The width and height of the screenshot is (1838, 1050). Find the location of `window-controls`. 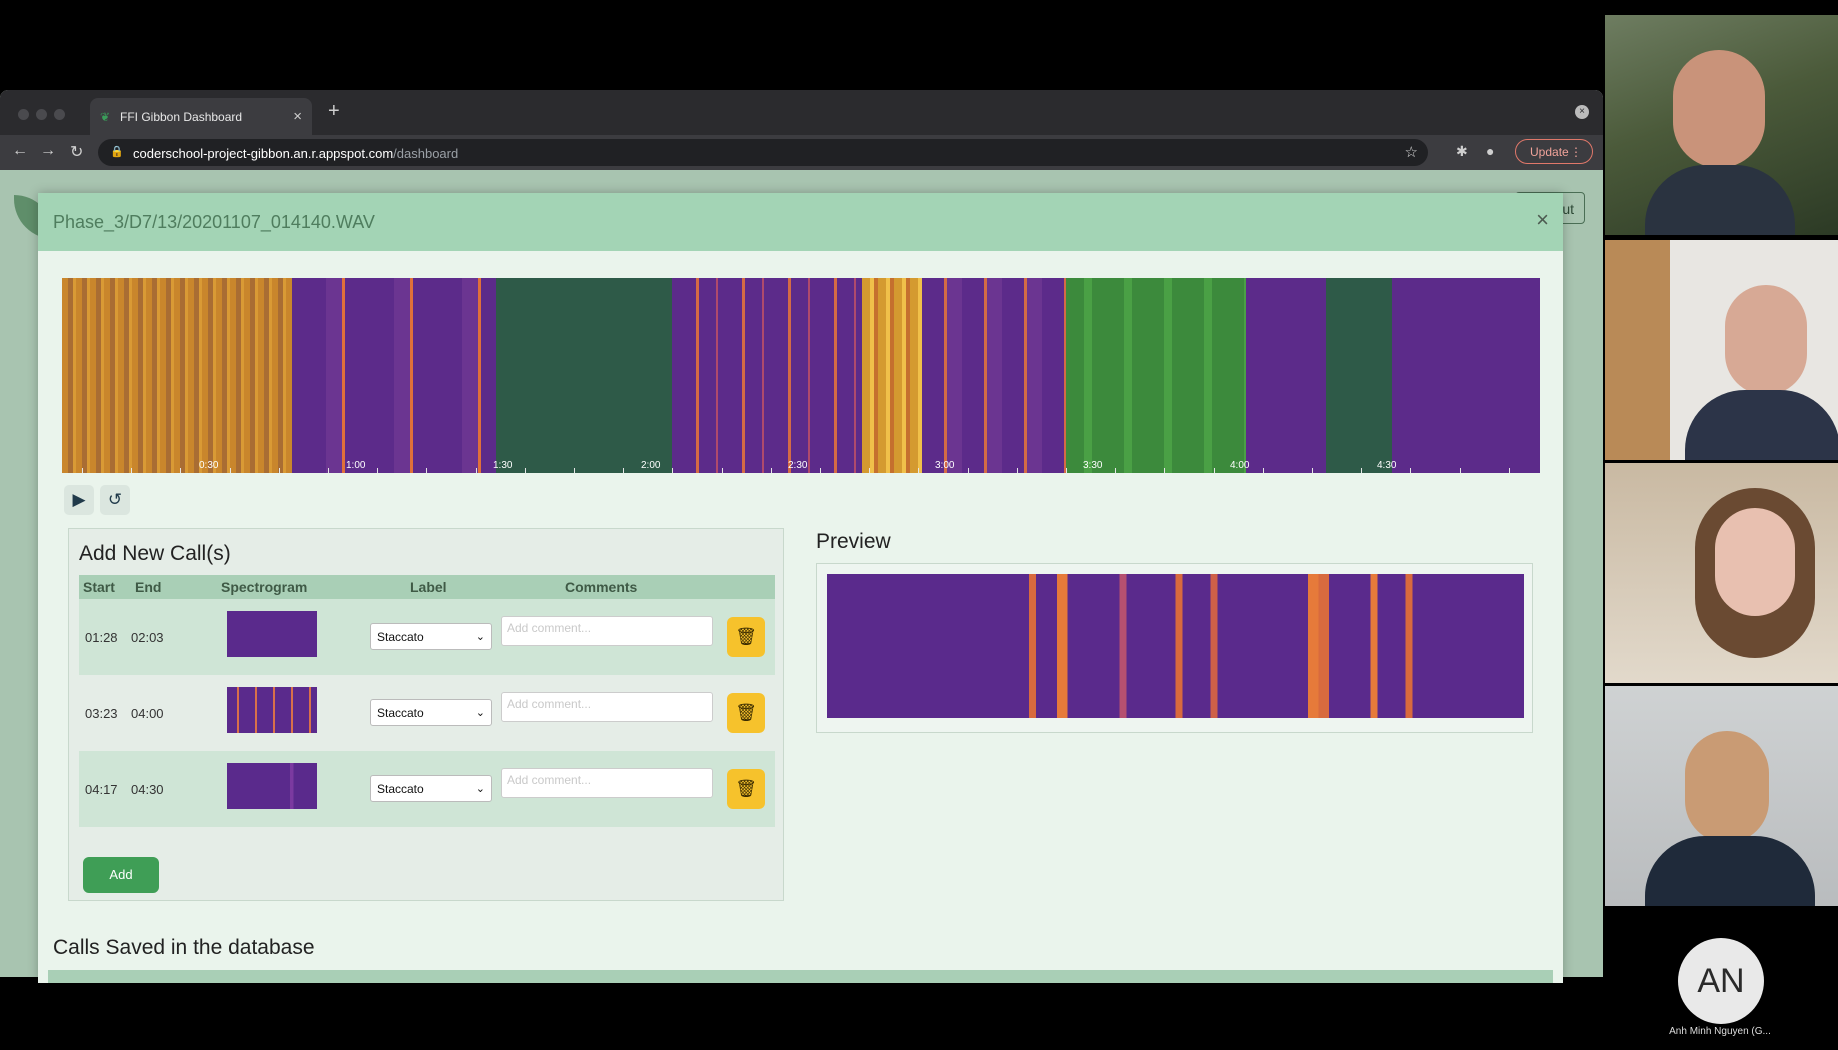

window-controls is located at coordinates (45, 116).